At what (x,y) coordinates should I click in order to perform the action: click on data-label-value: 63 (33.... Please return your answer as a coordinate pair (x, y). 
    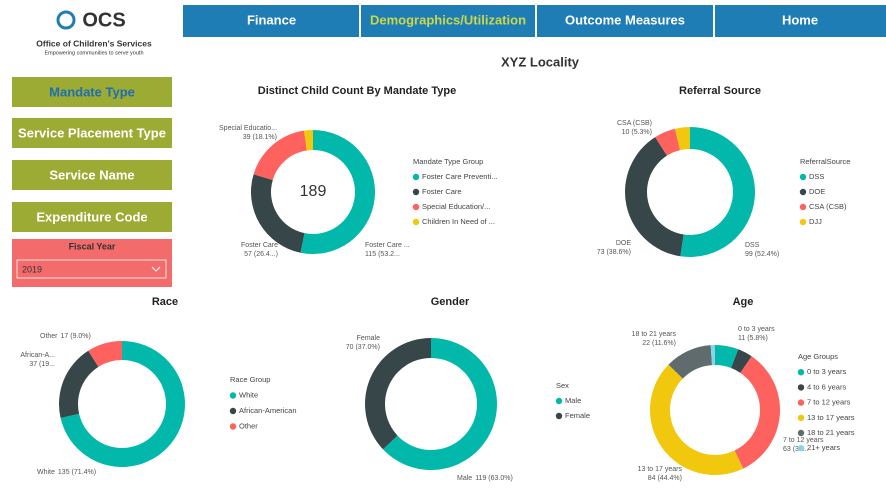
    Looking at the image, I should click on (796, 449).